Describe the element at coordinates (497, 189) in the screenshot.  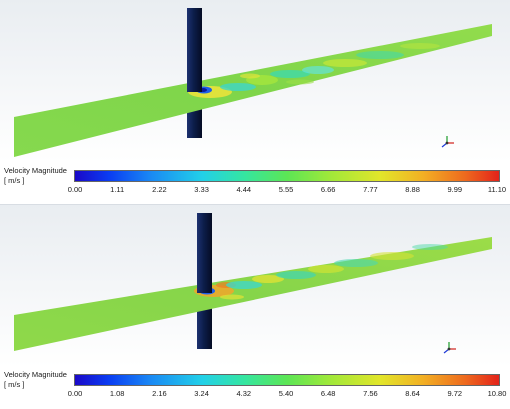
I see `colorbar-tick-label: 11.10` at that location.